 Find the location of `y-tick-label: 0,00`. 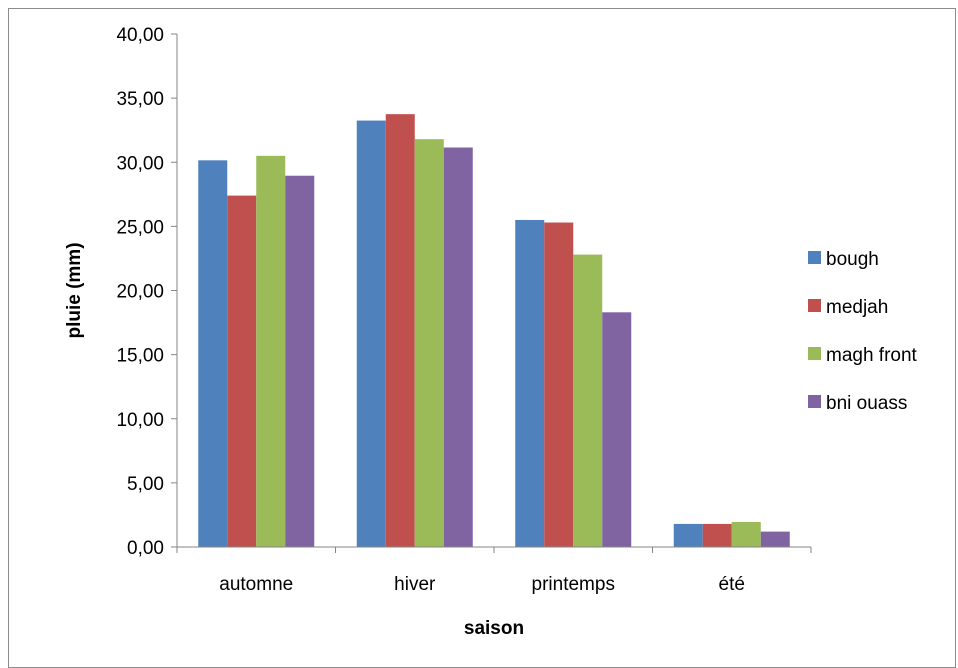

y-tick-label: 0,00 is located at coordinates (145, 548).